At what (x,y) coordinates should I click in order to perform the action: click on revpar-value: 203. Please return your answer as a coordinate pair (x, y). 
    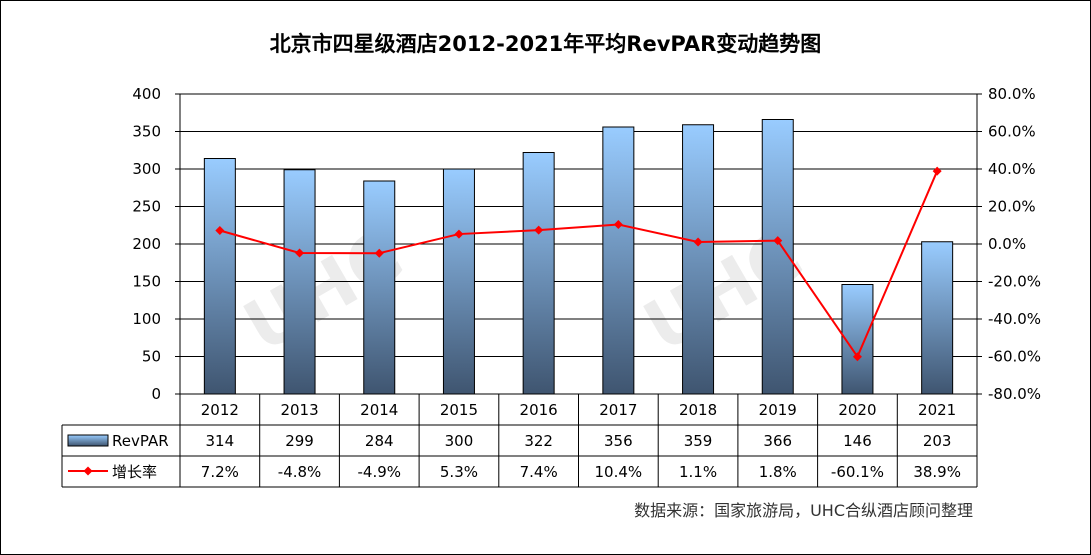
    Looking at the image, I should click on (937, 441).